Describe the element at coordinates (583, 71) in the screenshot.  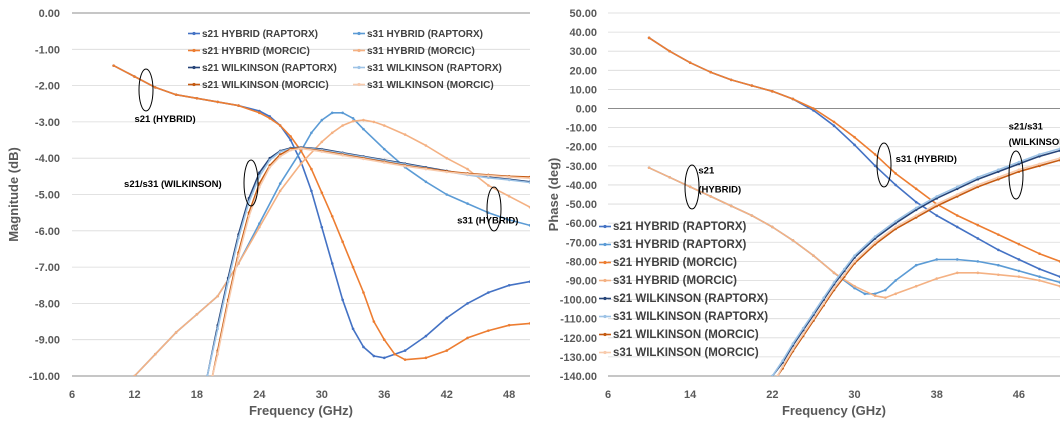
I see `y-tick-label: 20.00` at that location.